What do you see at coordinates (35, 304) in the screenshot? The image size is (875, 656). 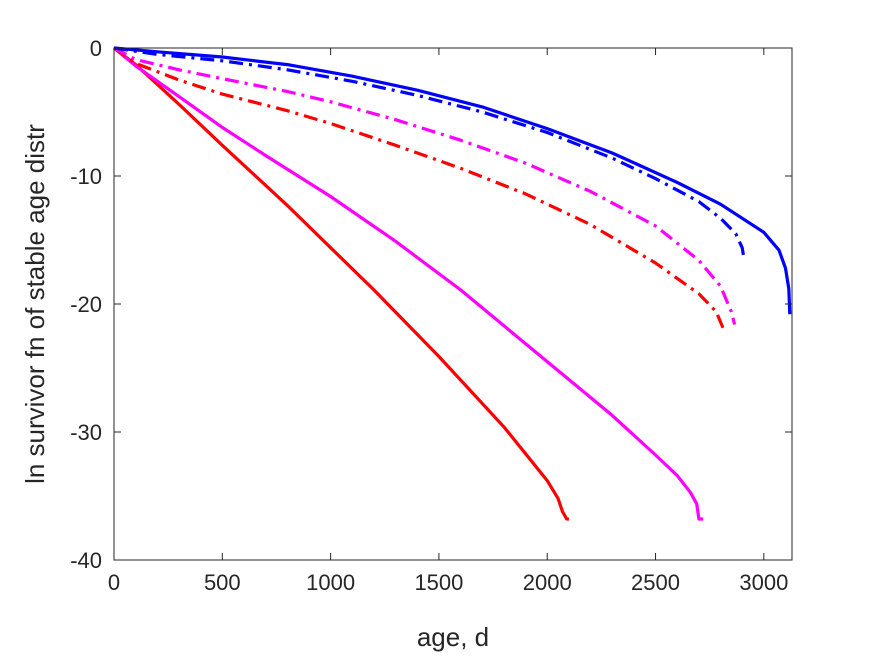 I see `y-axis-label: ln survivor fn of stable age distr` at bounding box center [35, 304].